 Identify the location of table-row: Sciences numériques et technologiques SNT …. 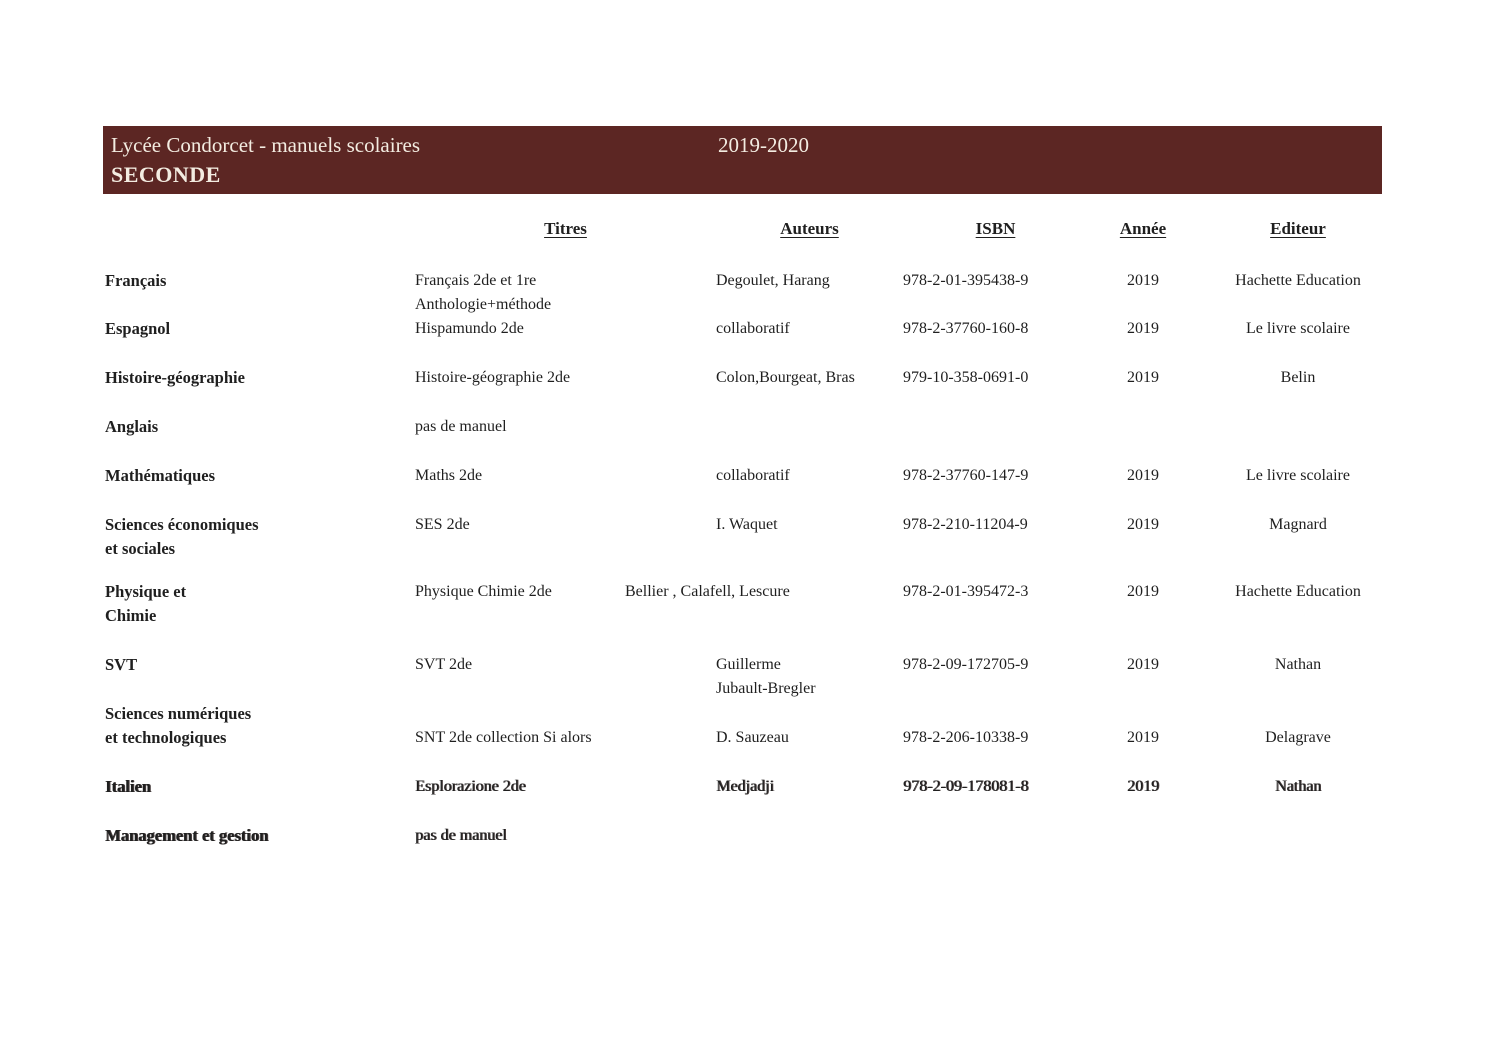
(800, 726).